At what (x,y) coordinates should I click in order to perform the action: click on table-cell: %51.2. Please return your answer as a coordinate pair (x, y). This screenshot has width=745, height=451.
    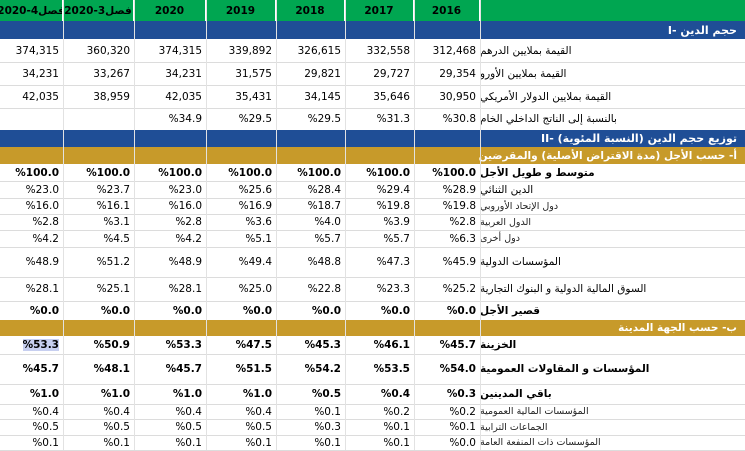
    Looking at the image, I should click on (113, 262).